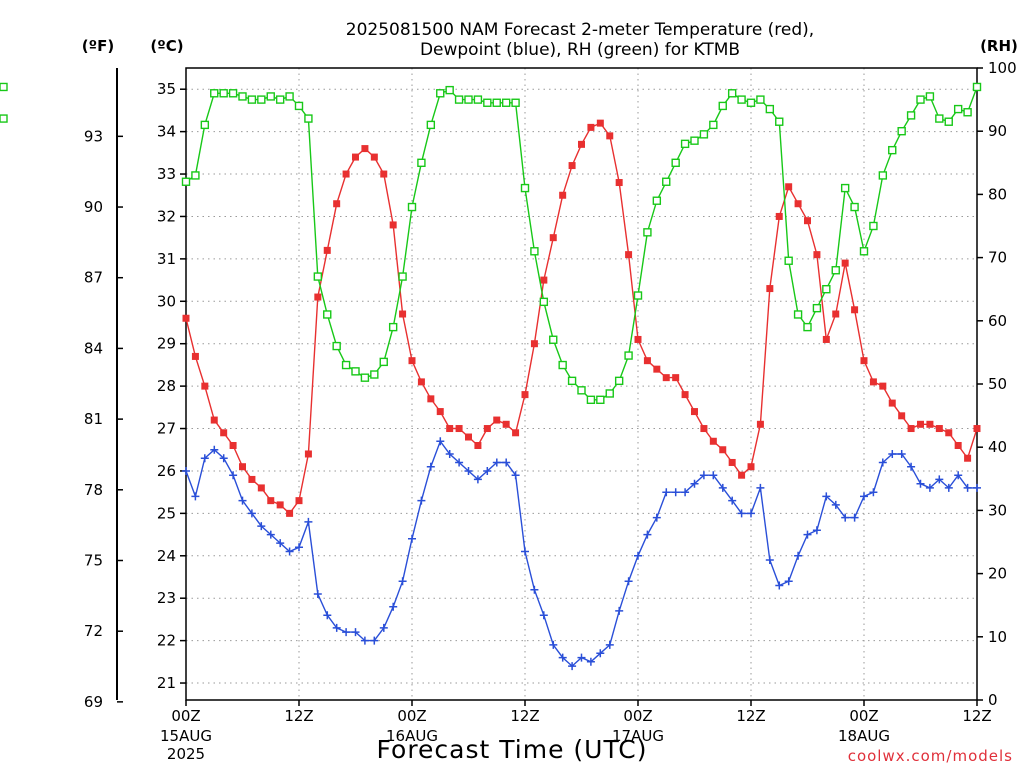 This screenshot has height=768, width=1024. I want to click on fahrenheit-tick-label: 84, so click(93, 348).